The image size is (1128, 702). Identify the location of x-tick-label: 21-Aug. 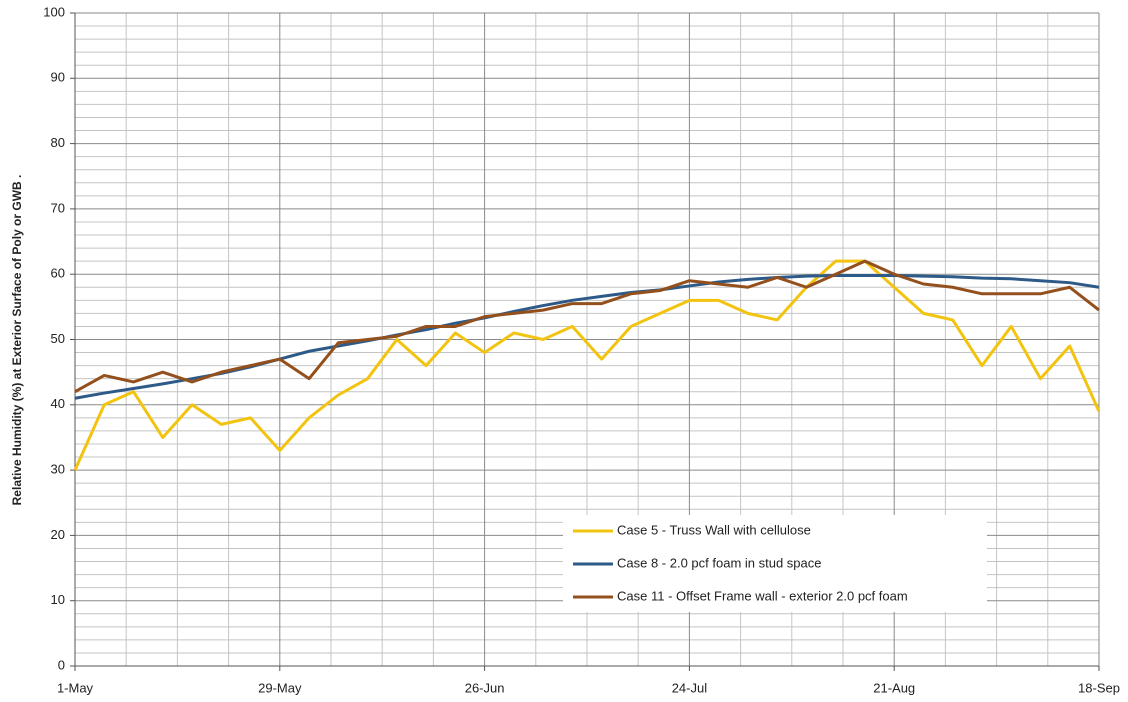
(894, 687).